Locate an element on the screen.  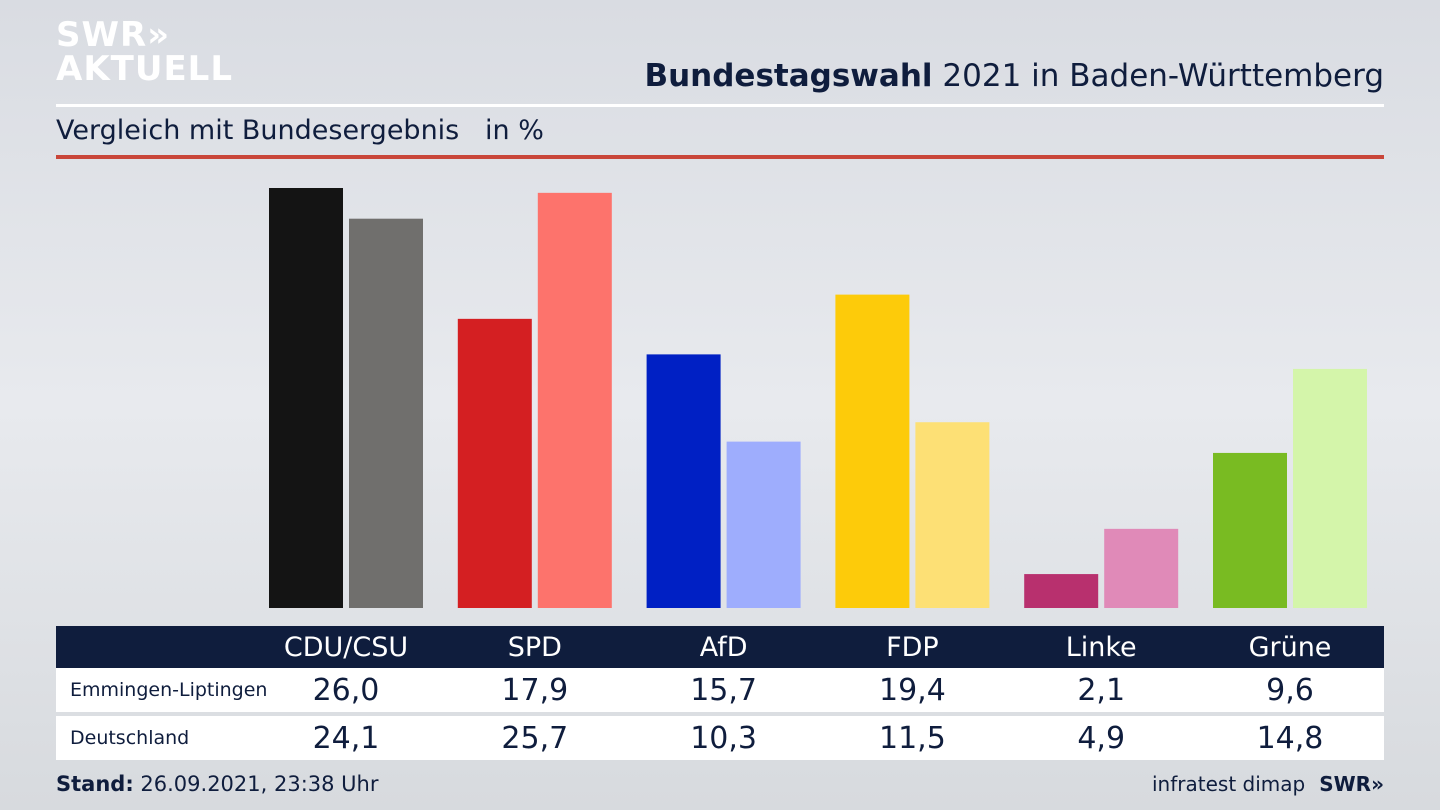
logo-line2: AKTUELL is located at coordinates (145, 69).